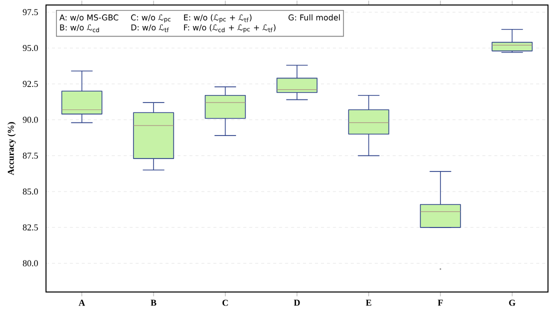 This screenshot has width=550, height=312. Describe the element at coordinates (30, 155) in the screenshot. I see `y-tick-label: 87.5` at that location.